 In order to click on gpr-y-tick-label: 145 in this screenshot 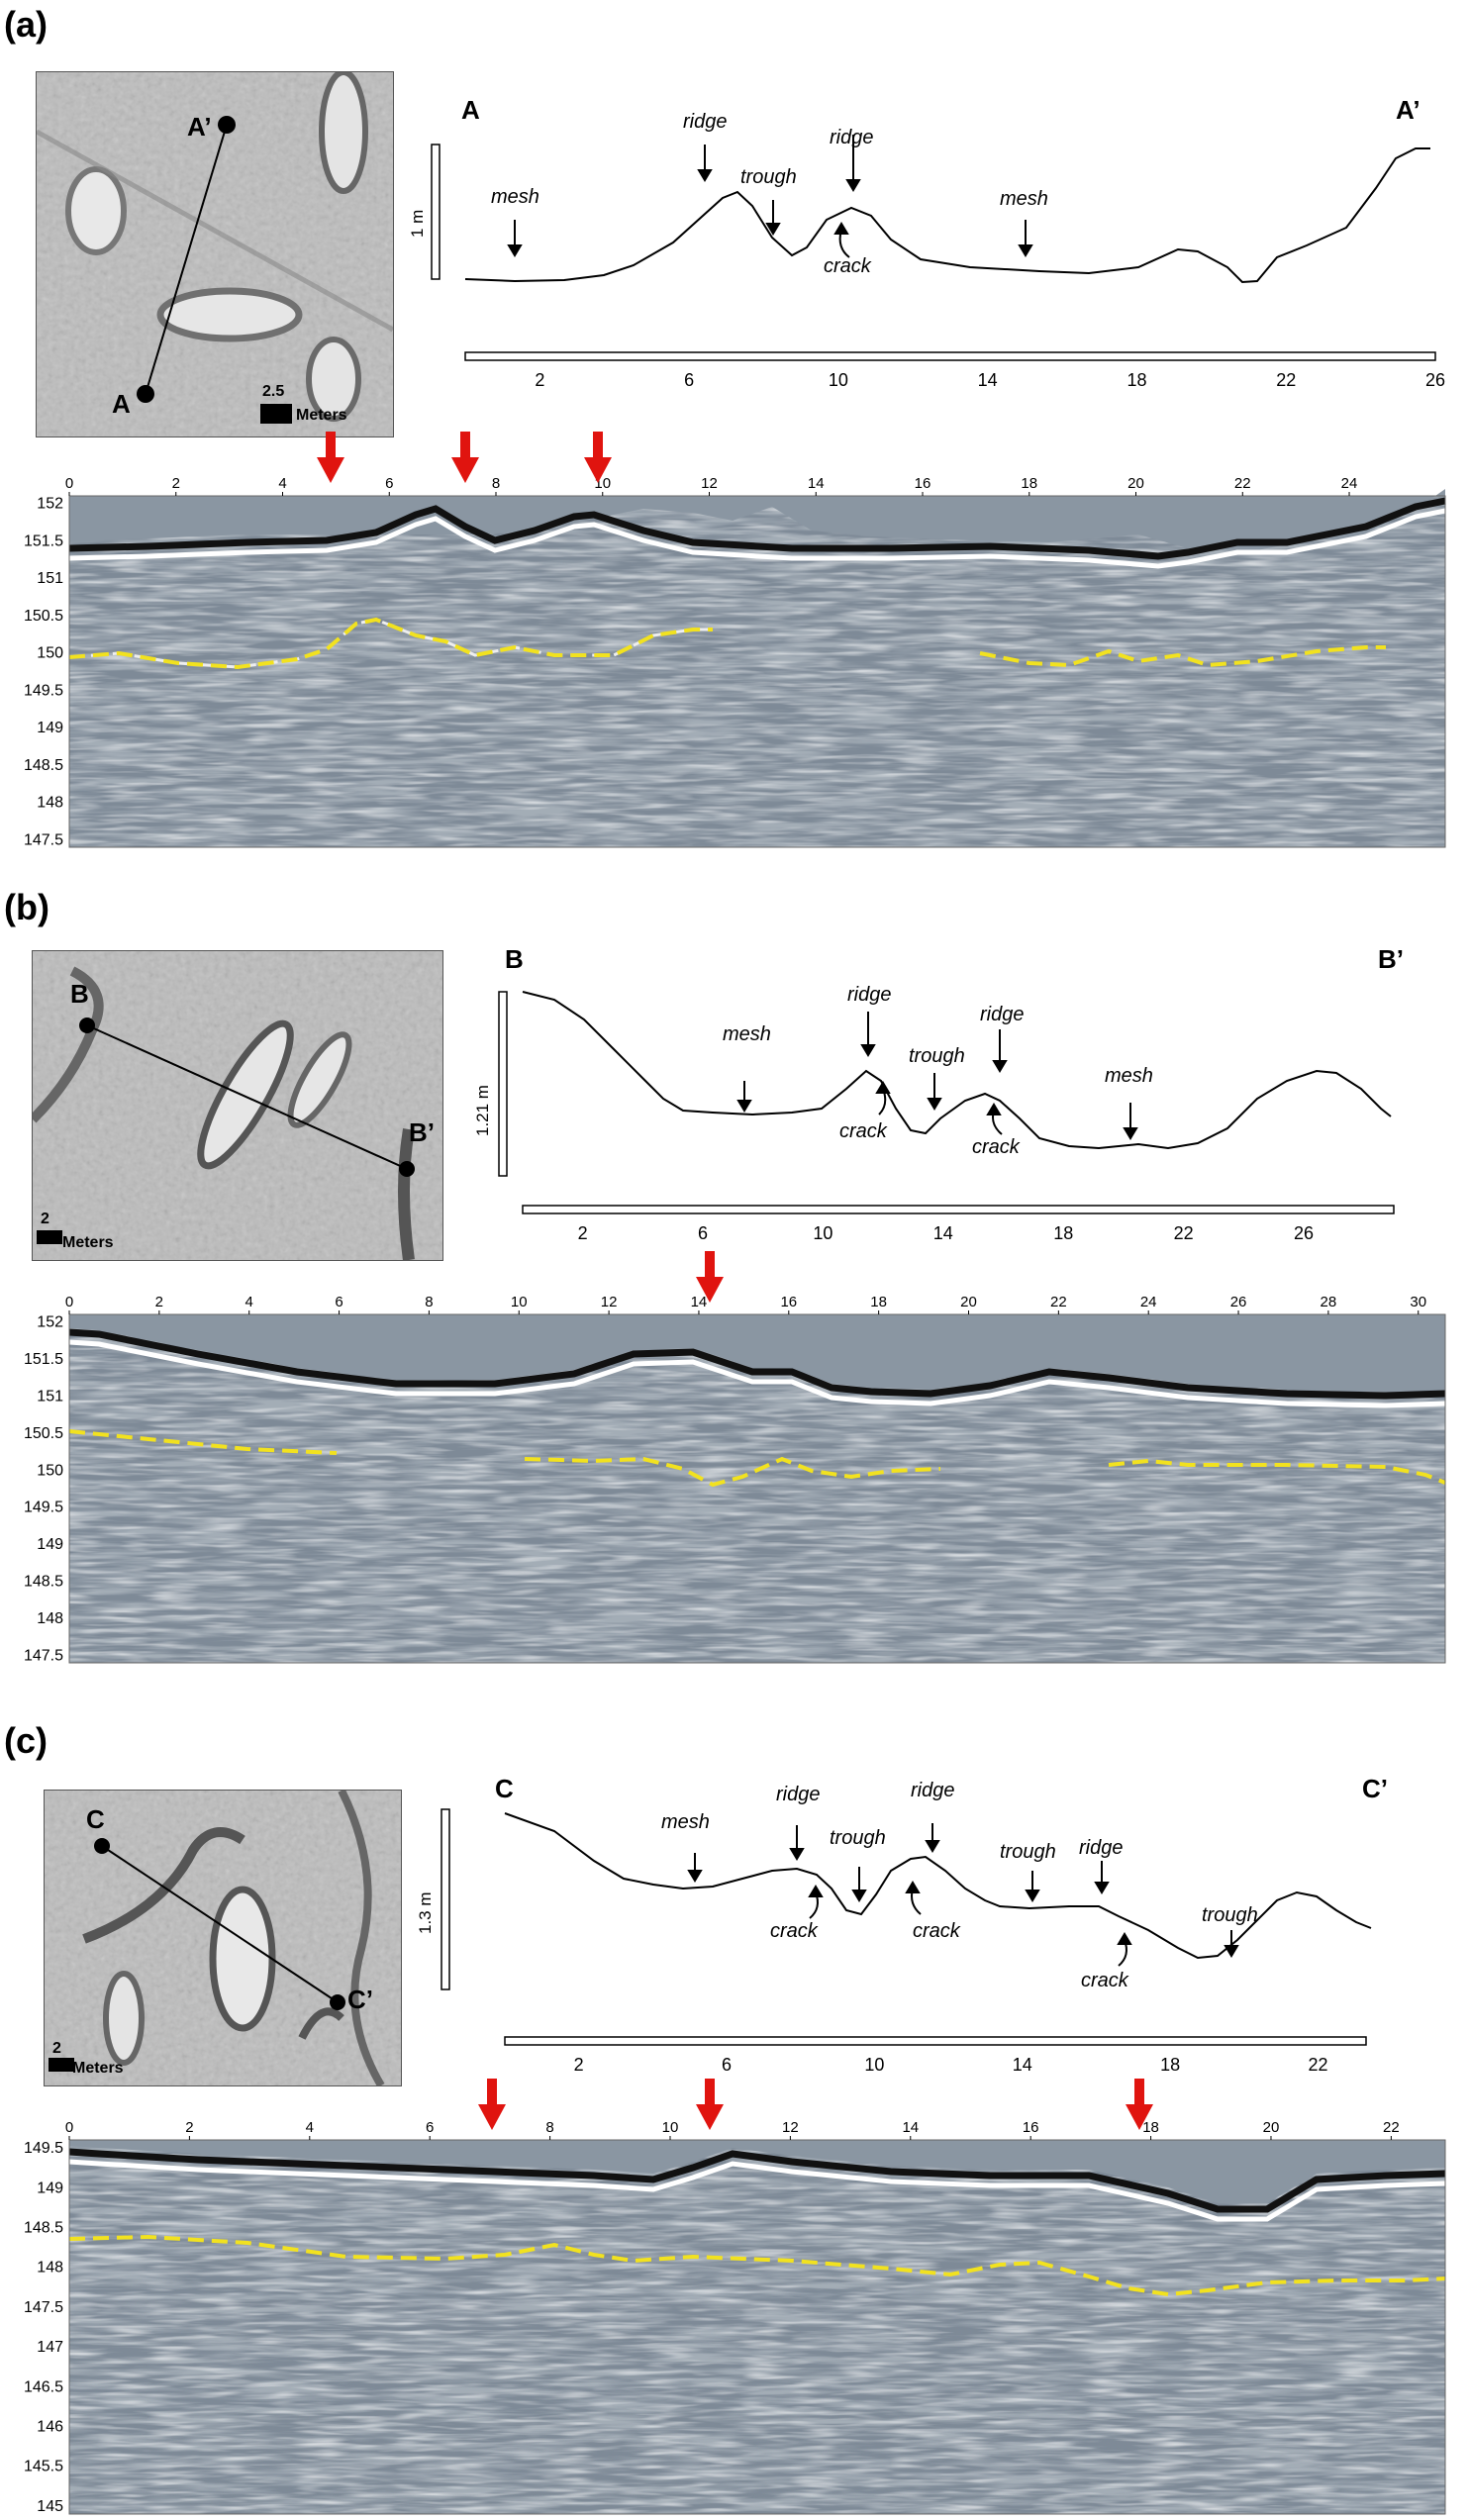, I will do `click(50, 2506)`.